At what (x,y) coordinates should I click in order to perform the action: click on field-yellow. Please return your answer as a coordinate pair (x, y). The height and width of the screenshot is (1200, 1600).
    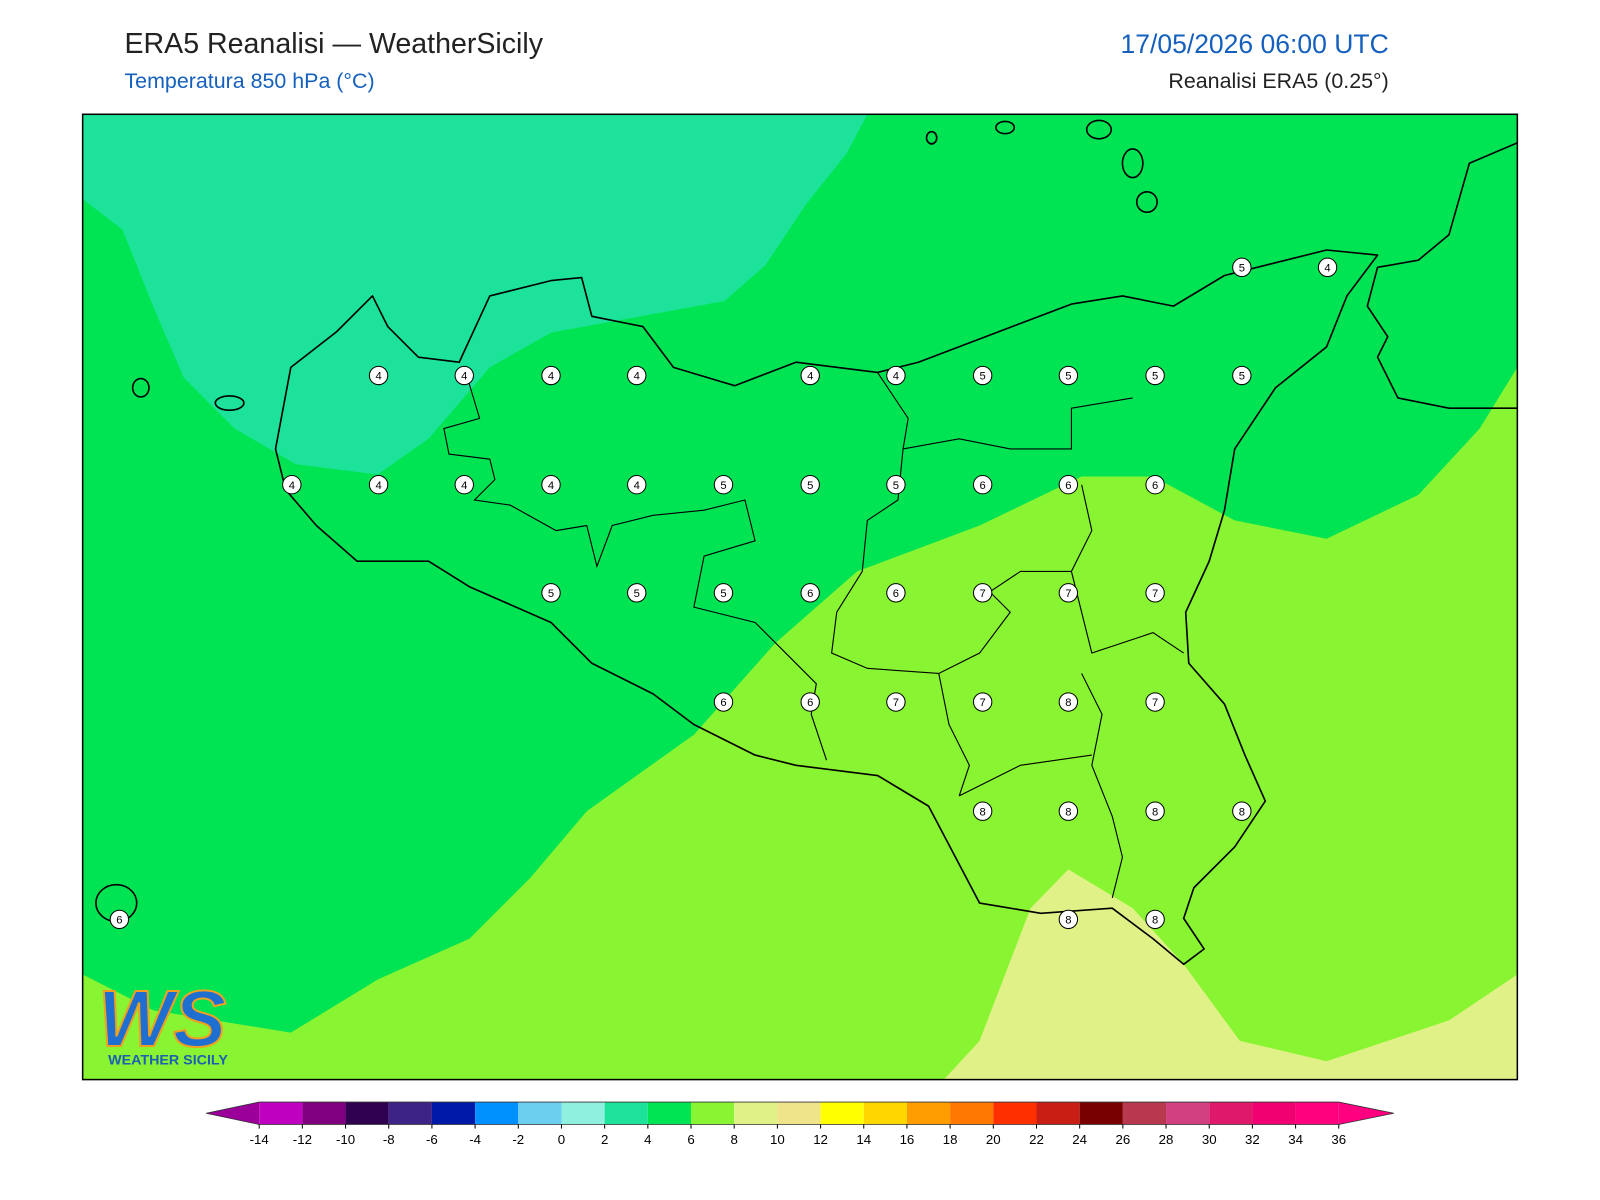
    Looking at the image, I should click on (1230, 974).